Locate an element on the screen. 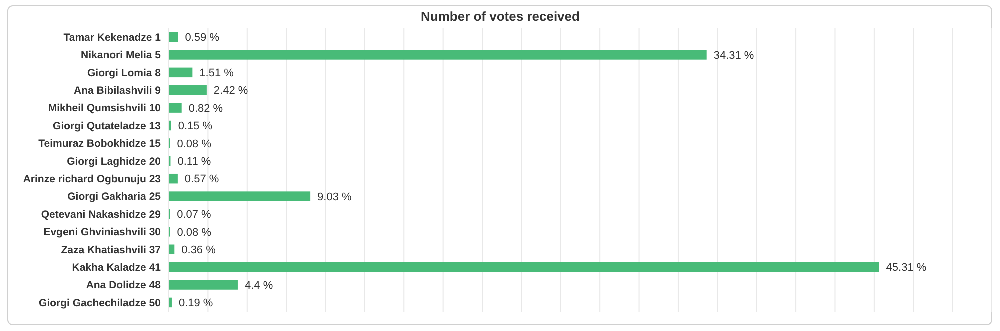  data-label: 0.07 % is located at coordinates (194, 215).